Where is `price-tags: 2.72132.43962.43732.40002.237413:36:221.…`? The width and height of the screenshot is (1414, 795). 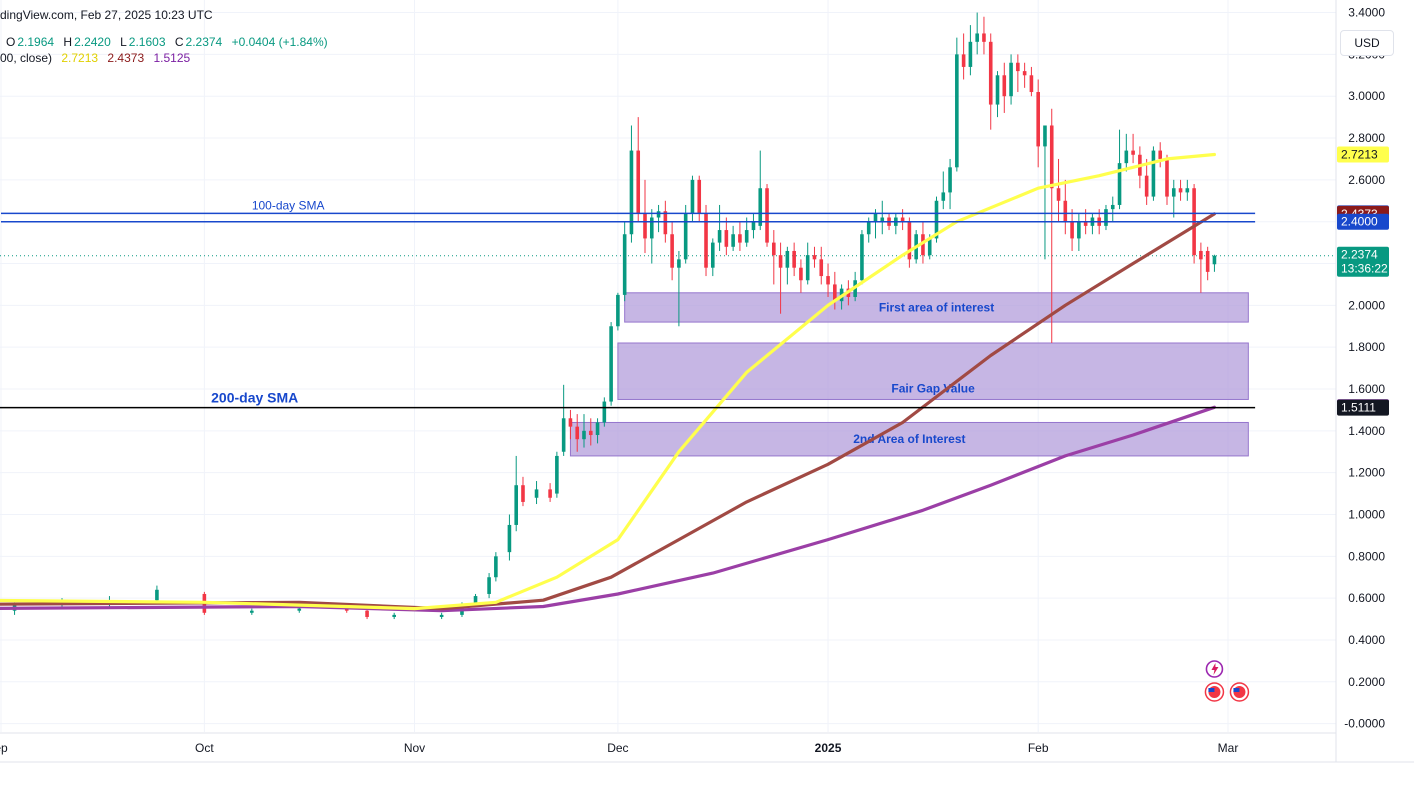
price-tags: 2.72132.43962.43732.40002.237413:36:221.… is located at coordinates (1363, 281).